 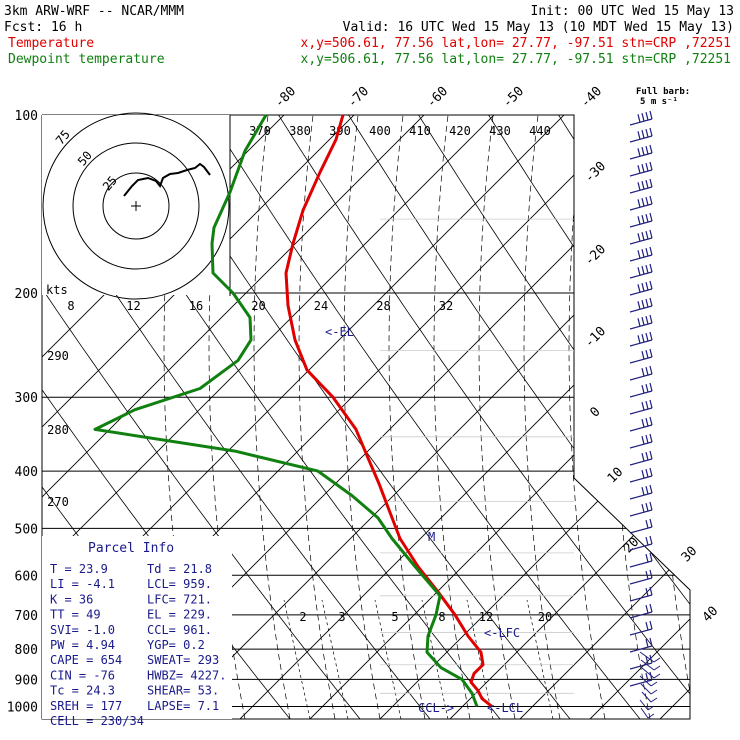 What do you see at coordinates (183, 660) in the screenshot?
I see `parcel-info-row-right: SWEAT= 293` at bounding box center [183, 660].